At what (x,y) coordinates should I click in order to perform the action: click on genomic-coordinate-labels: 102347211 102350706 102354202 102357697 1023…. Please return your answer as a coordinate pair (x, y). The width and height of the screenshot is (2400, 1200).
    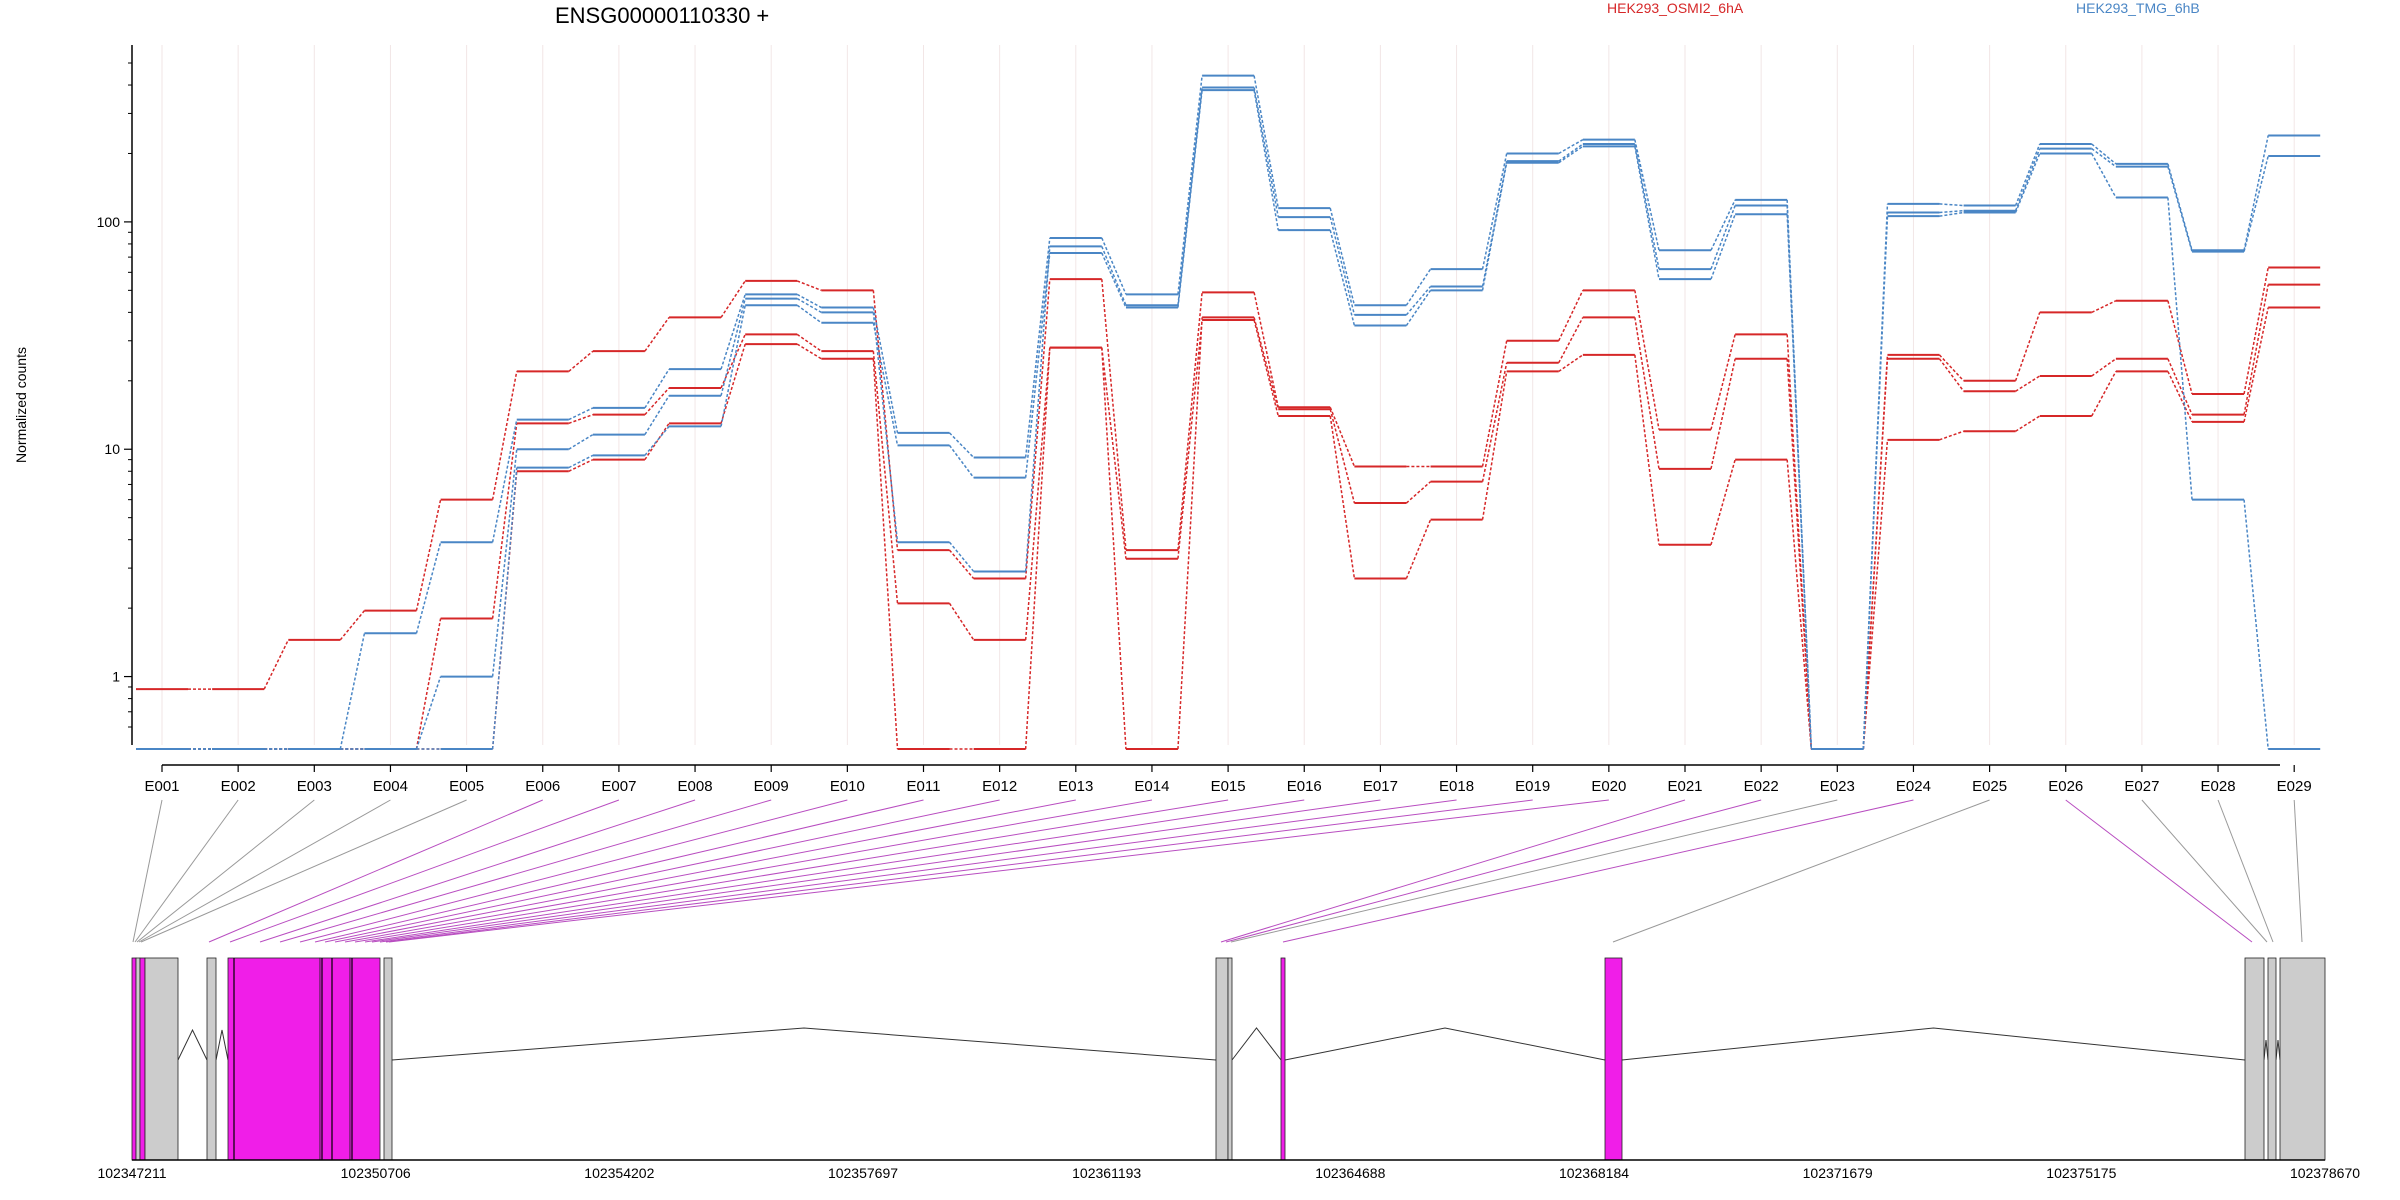
    Looking at the image, I should click on (1228, 1173).